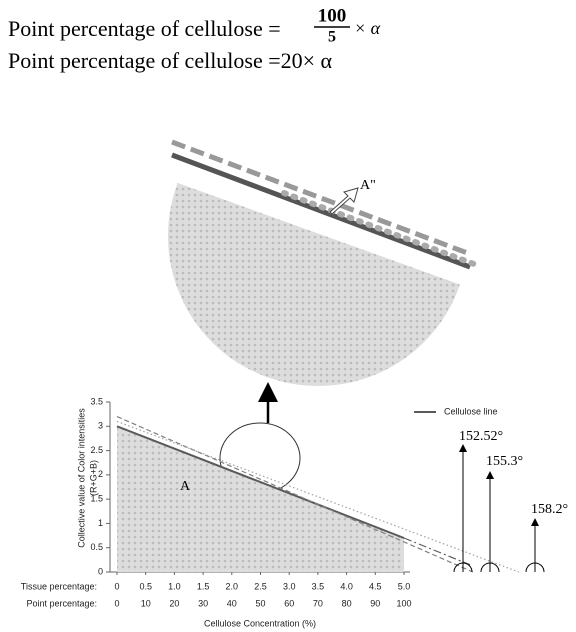  Describe the element at coordinates (61, 603) in the screenshot. I see `x2-tick-title: Point percentage:` at that location.